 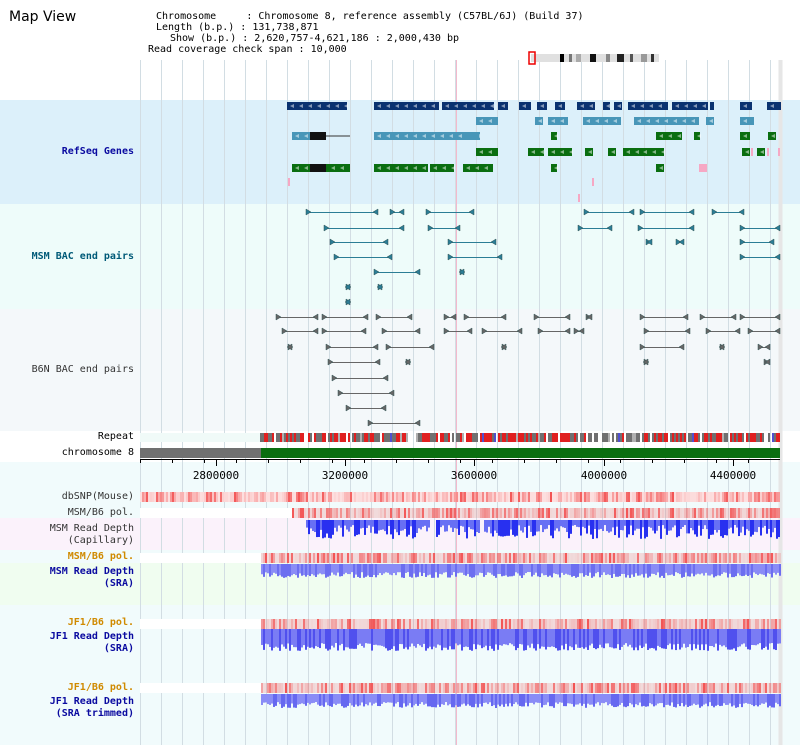 I want to click on jf1-depth-trimmed-label: JF1 Read Depth (SRA trimmed), so click(x=92, y=708).